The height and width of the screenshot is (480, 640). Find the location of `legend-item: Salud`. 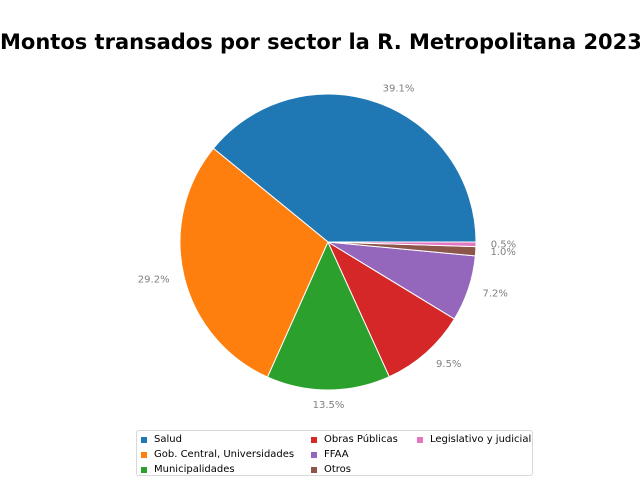

legend-item: Salud is located at coordinates (161, 439).